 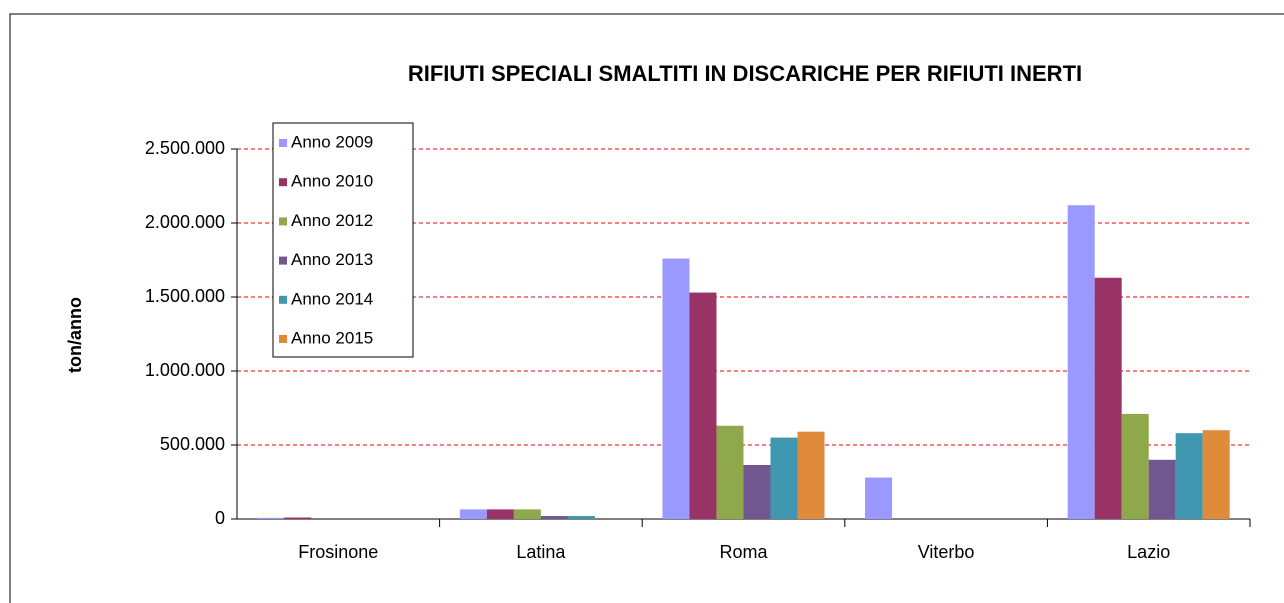 I want to click on legend-label: Anno 2010, so click(x=332, y=181).